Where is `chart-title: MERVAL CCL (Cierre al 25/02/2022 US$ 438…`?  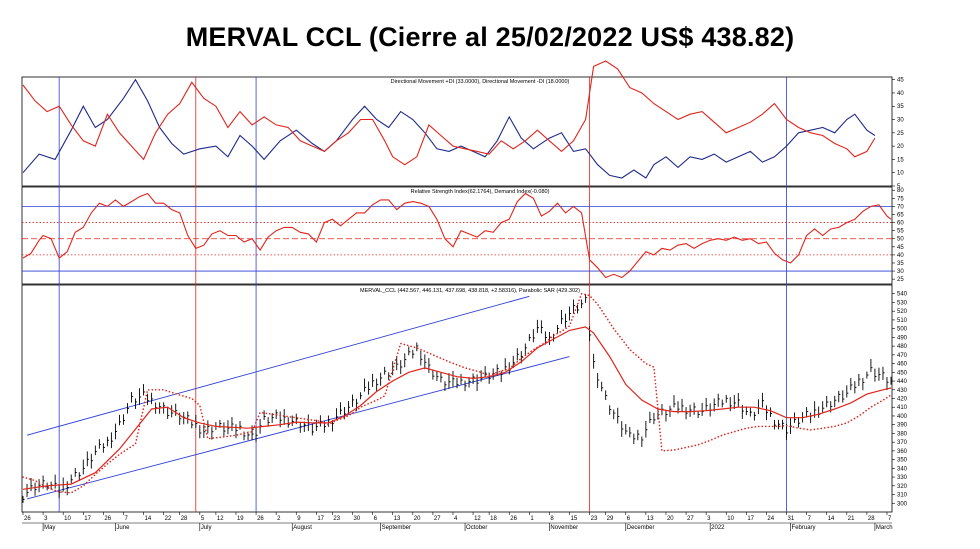
chart-title: MERVAL CCL (Cierre al 25/02/2022 US$ 438… is located at coordinates (490, 37).